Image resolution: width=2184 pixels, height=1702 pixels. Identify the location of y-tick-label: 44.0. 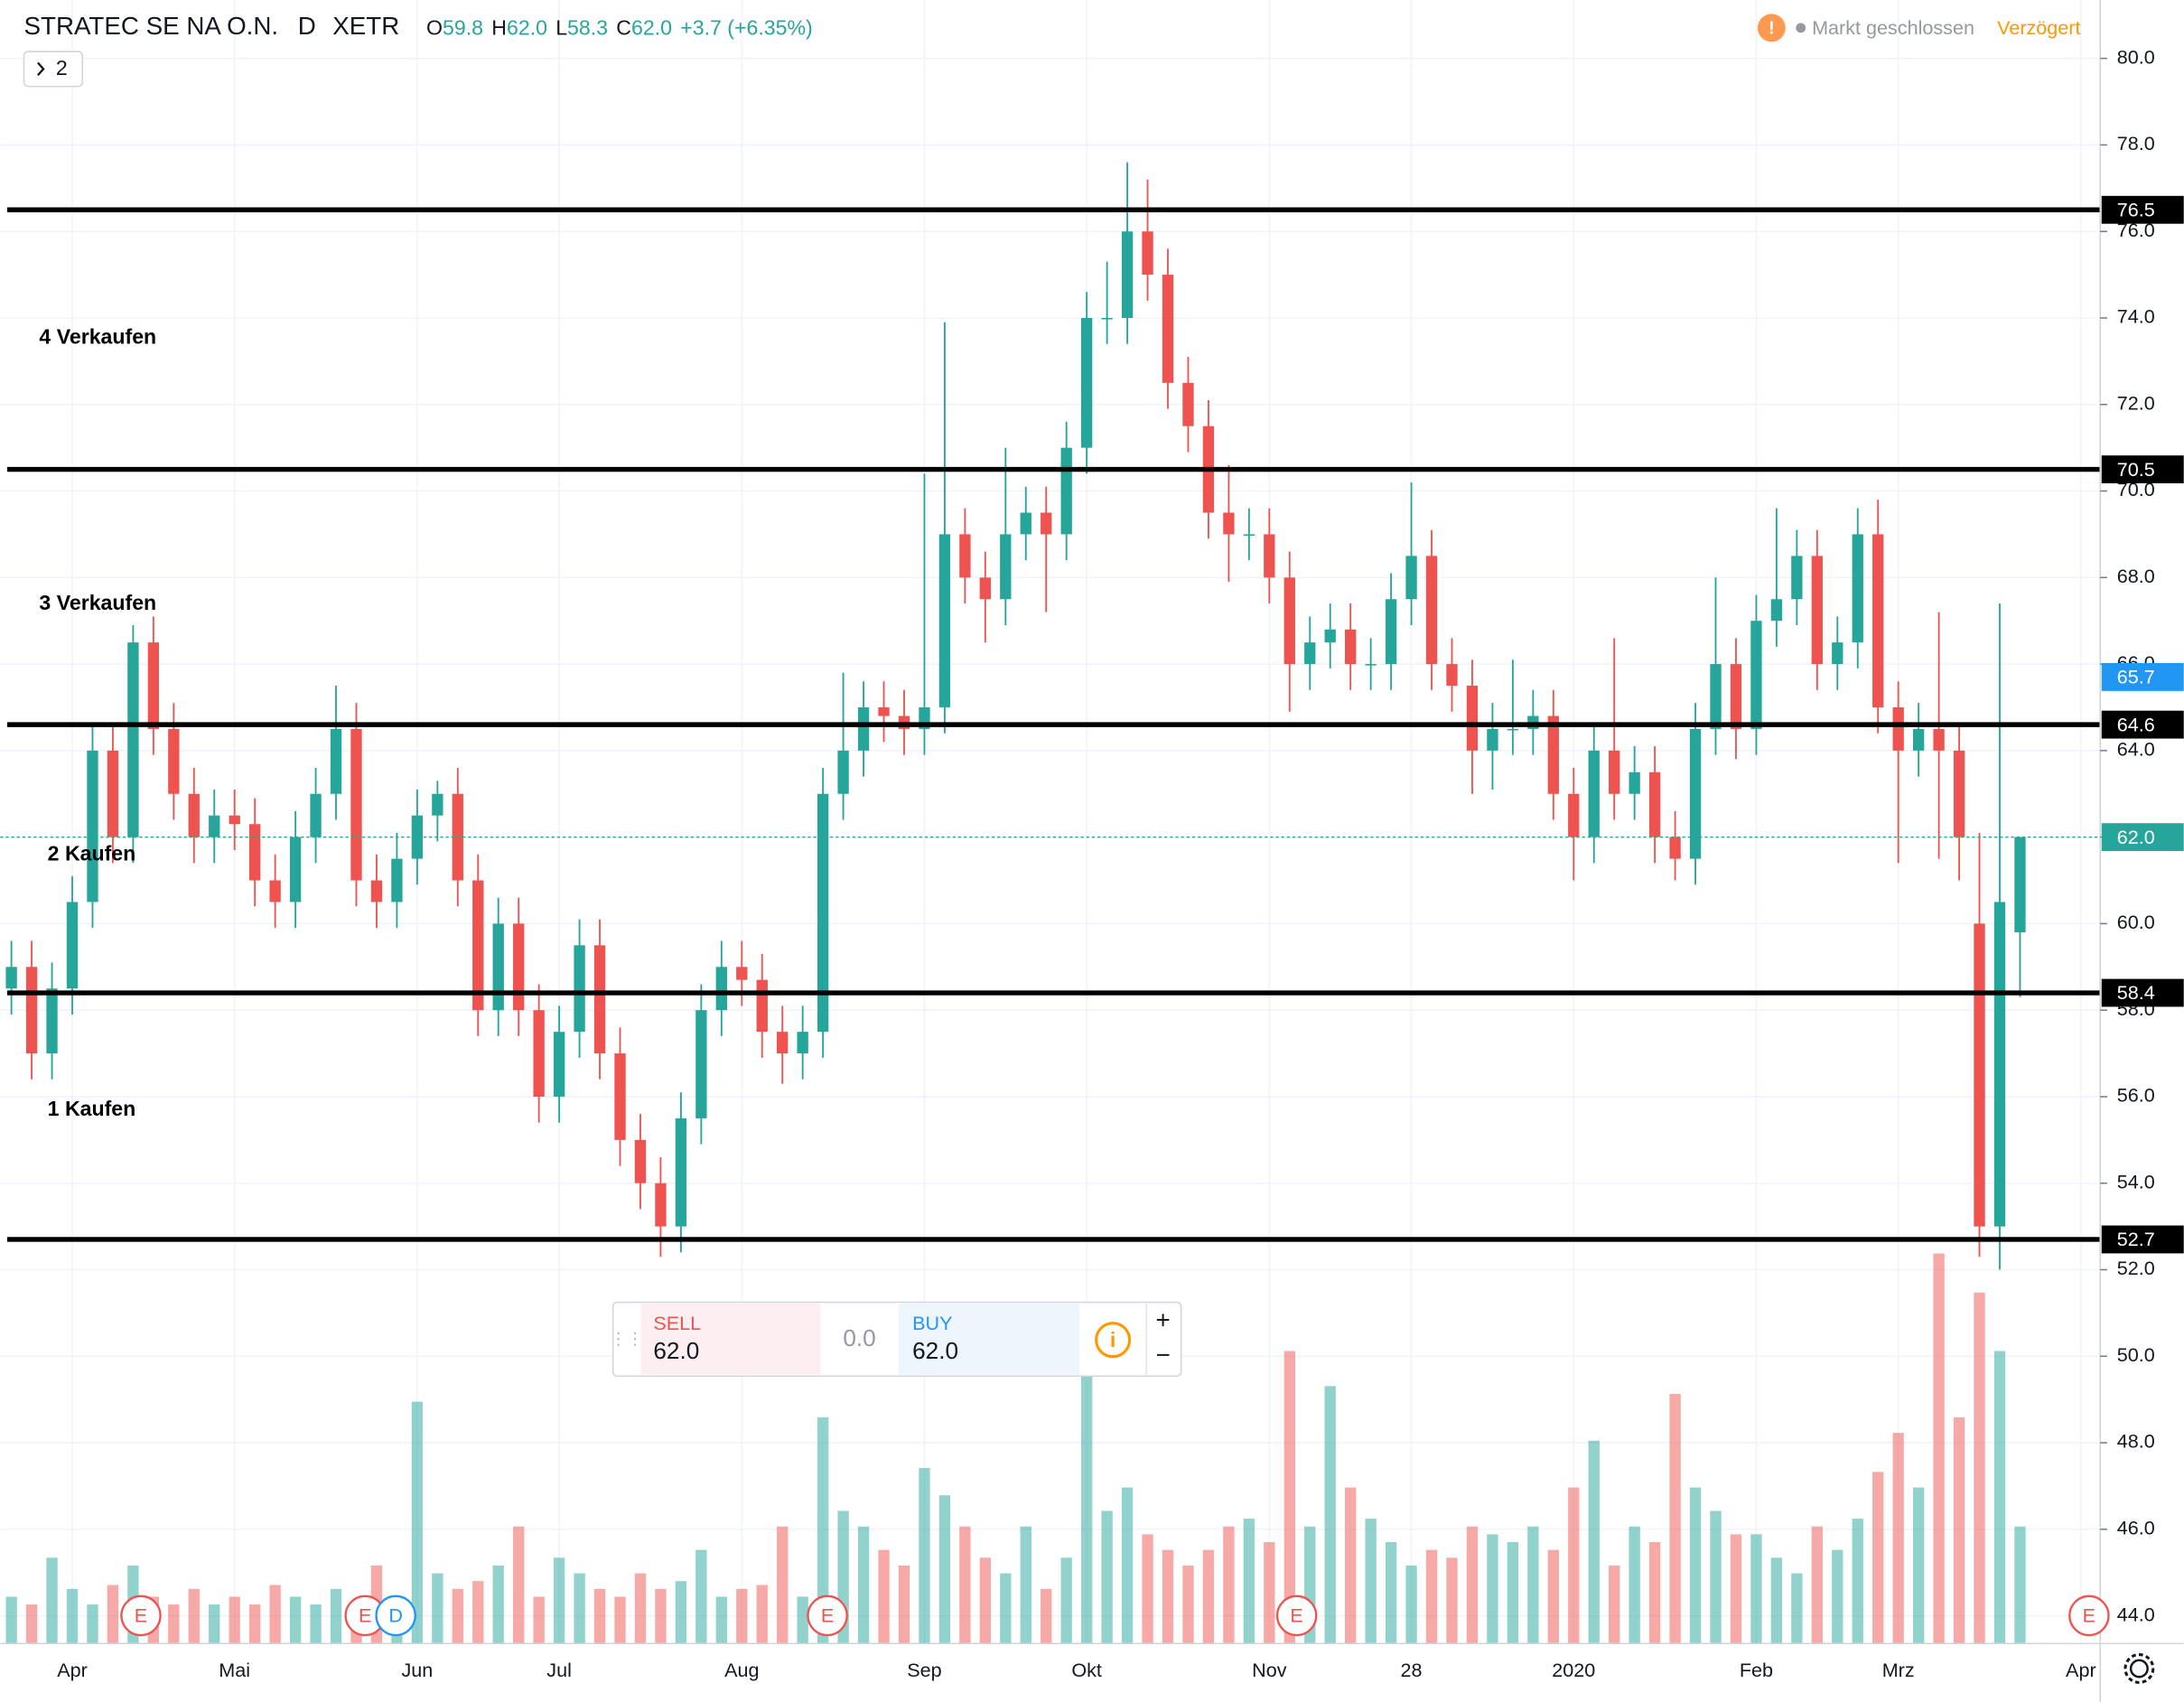
(2136, 1614).